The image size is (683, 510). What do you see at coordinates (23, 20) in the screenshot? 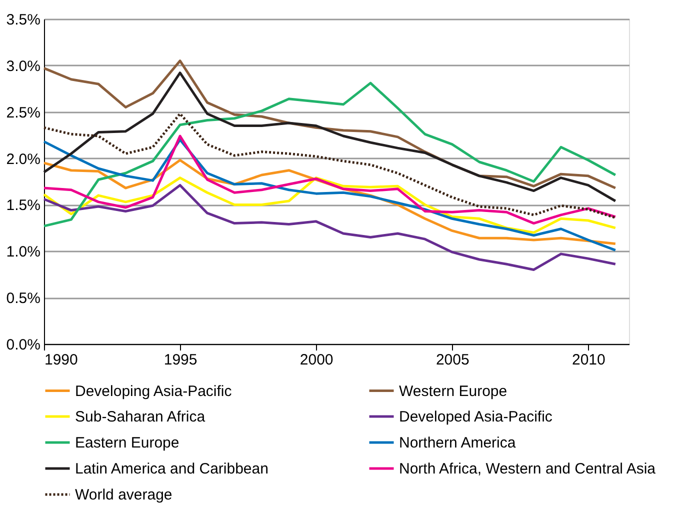
I see `y-tick-label: 3.5%` at bounding box center [23, 20].